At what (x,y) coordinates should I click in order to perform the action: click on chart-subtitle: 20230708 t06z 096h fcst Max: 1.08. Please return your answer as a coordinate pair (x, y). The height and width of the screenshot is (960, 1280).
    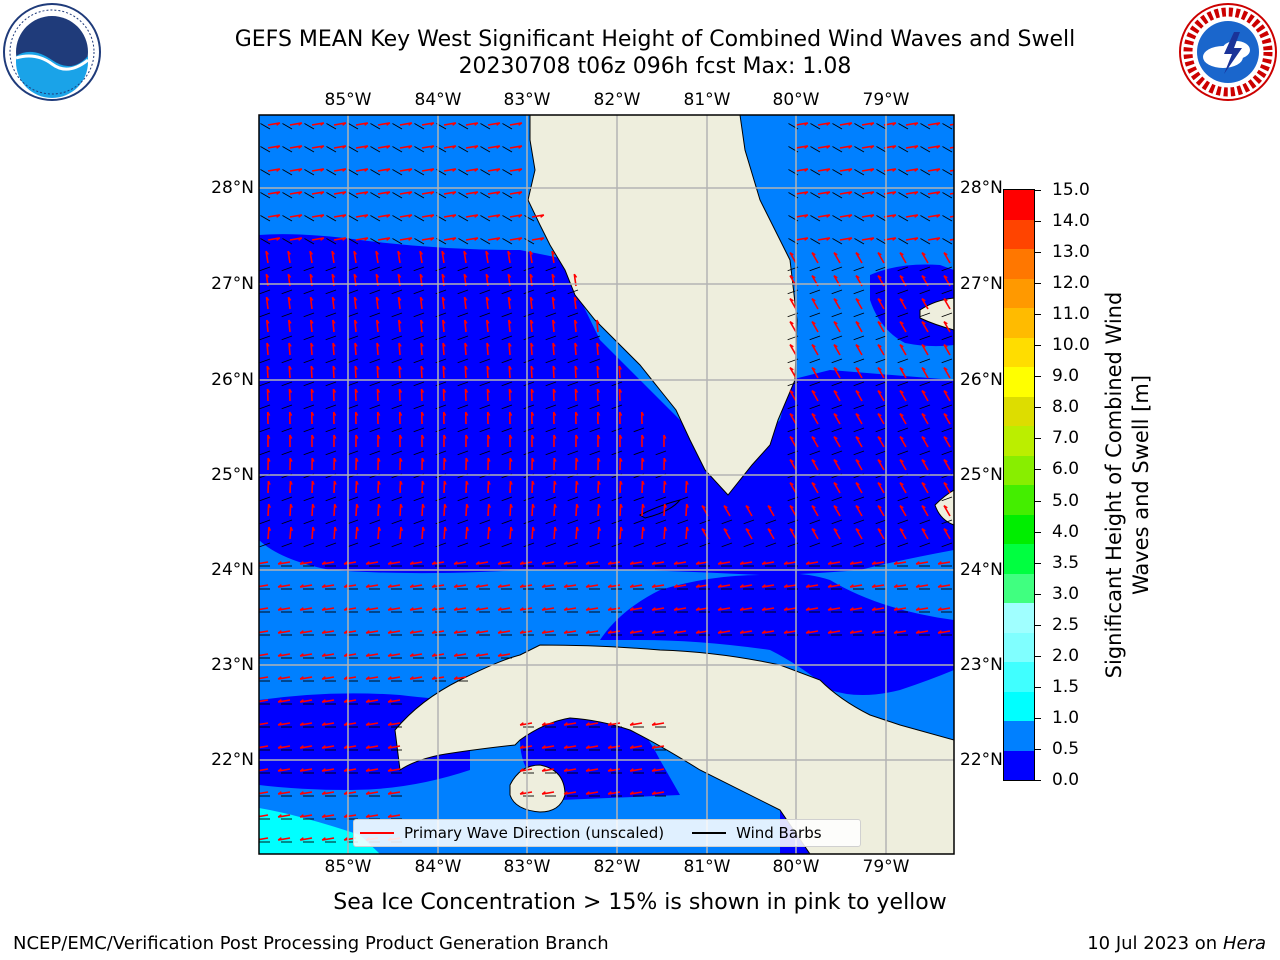
    Looking at the image, I should click on (655, 66).